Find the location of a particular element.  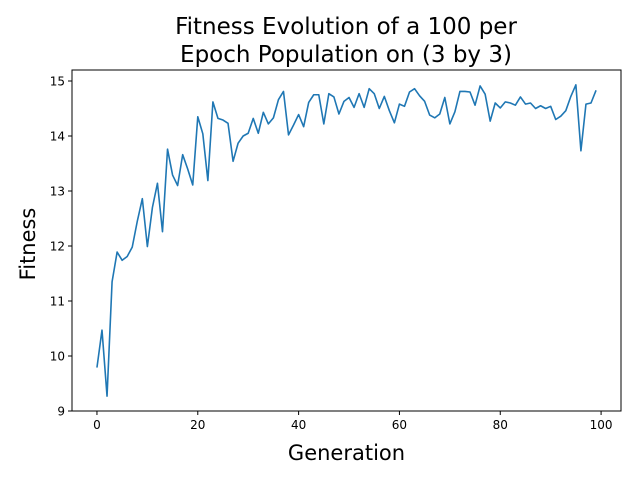

y-tick-label: 12 is located at coordinates (57, 247).